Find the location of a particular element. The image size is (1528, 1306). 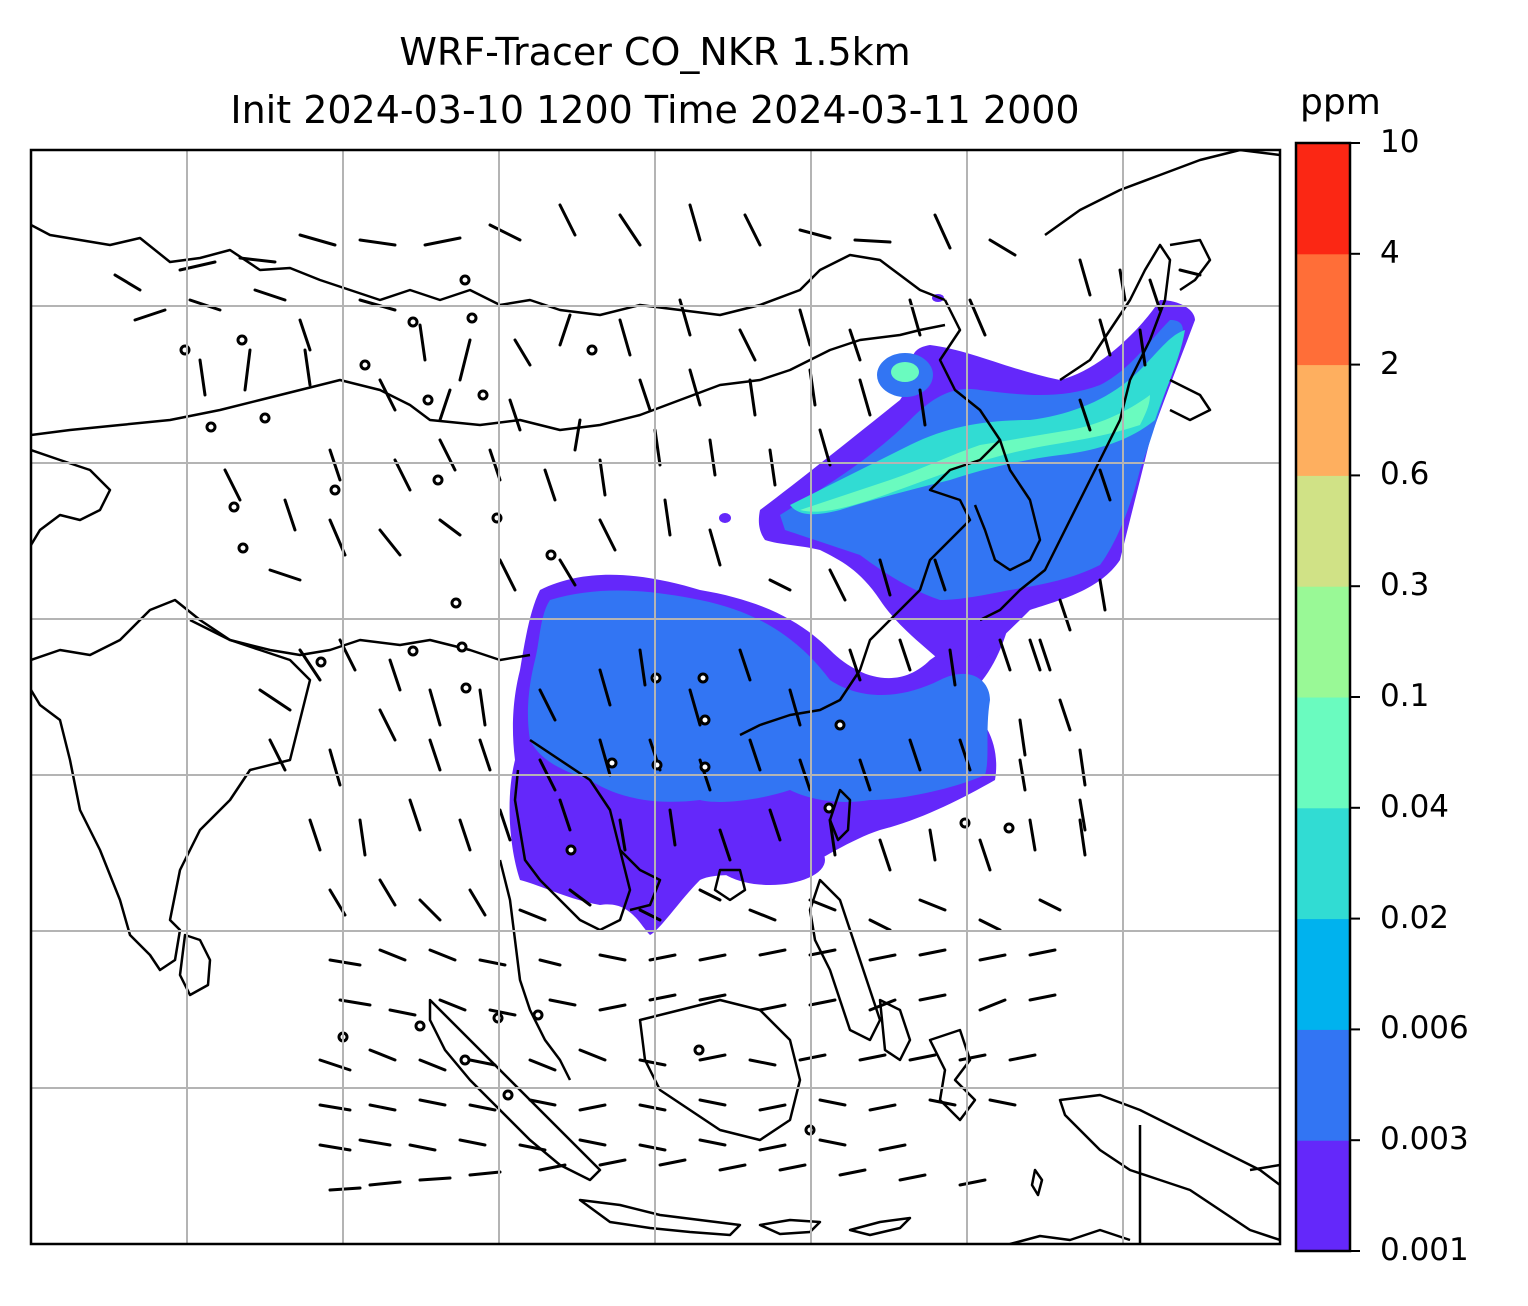

colorbar is located at coordinates (1327, 697).